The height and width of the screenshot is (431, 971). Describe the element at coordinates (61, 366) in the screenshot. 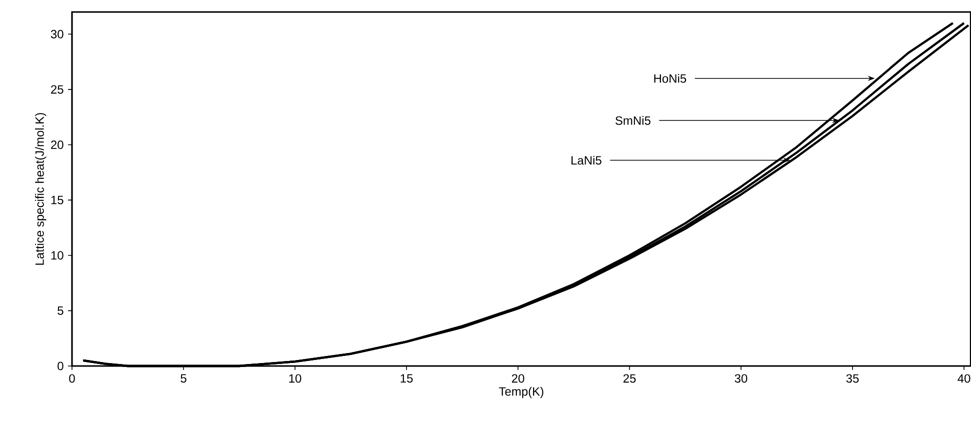

I see `y-tick-label: 0` at that location.